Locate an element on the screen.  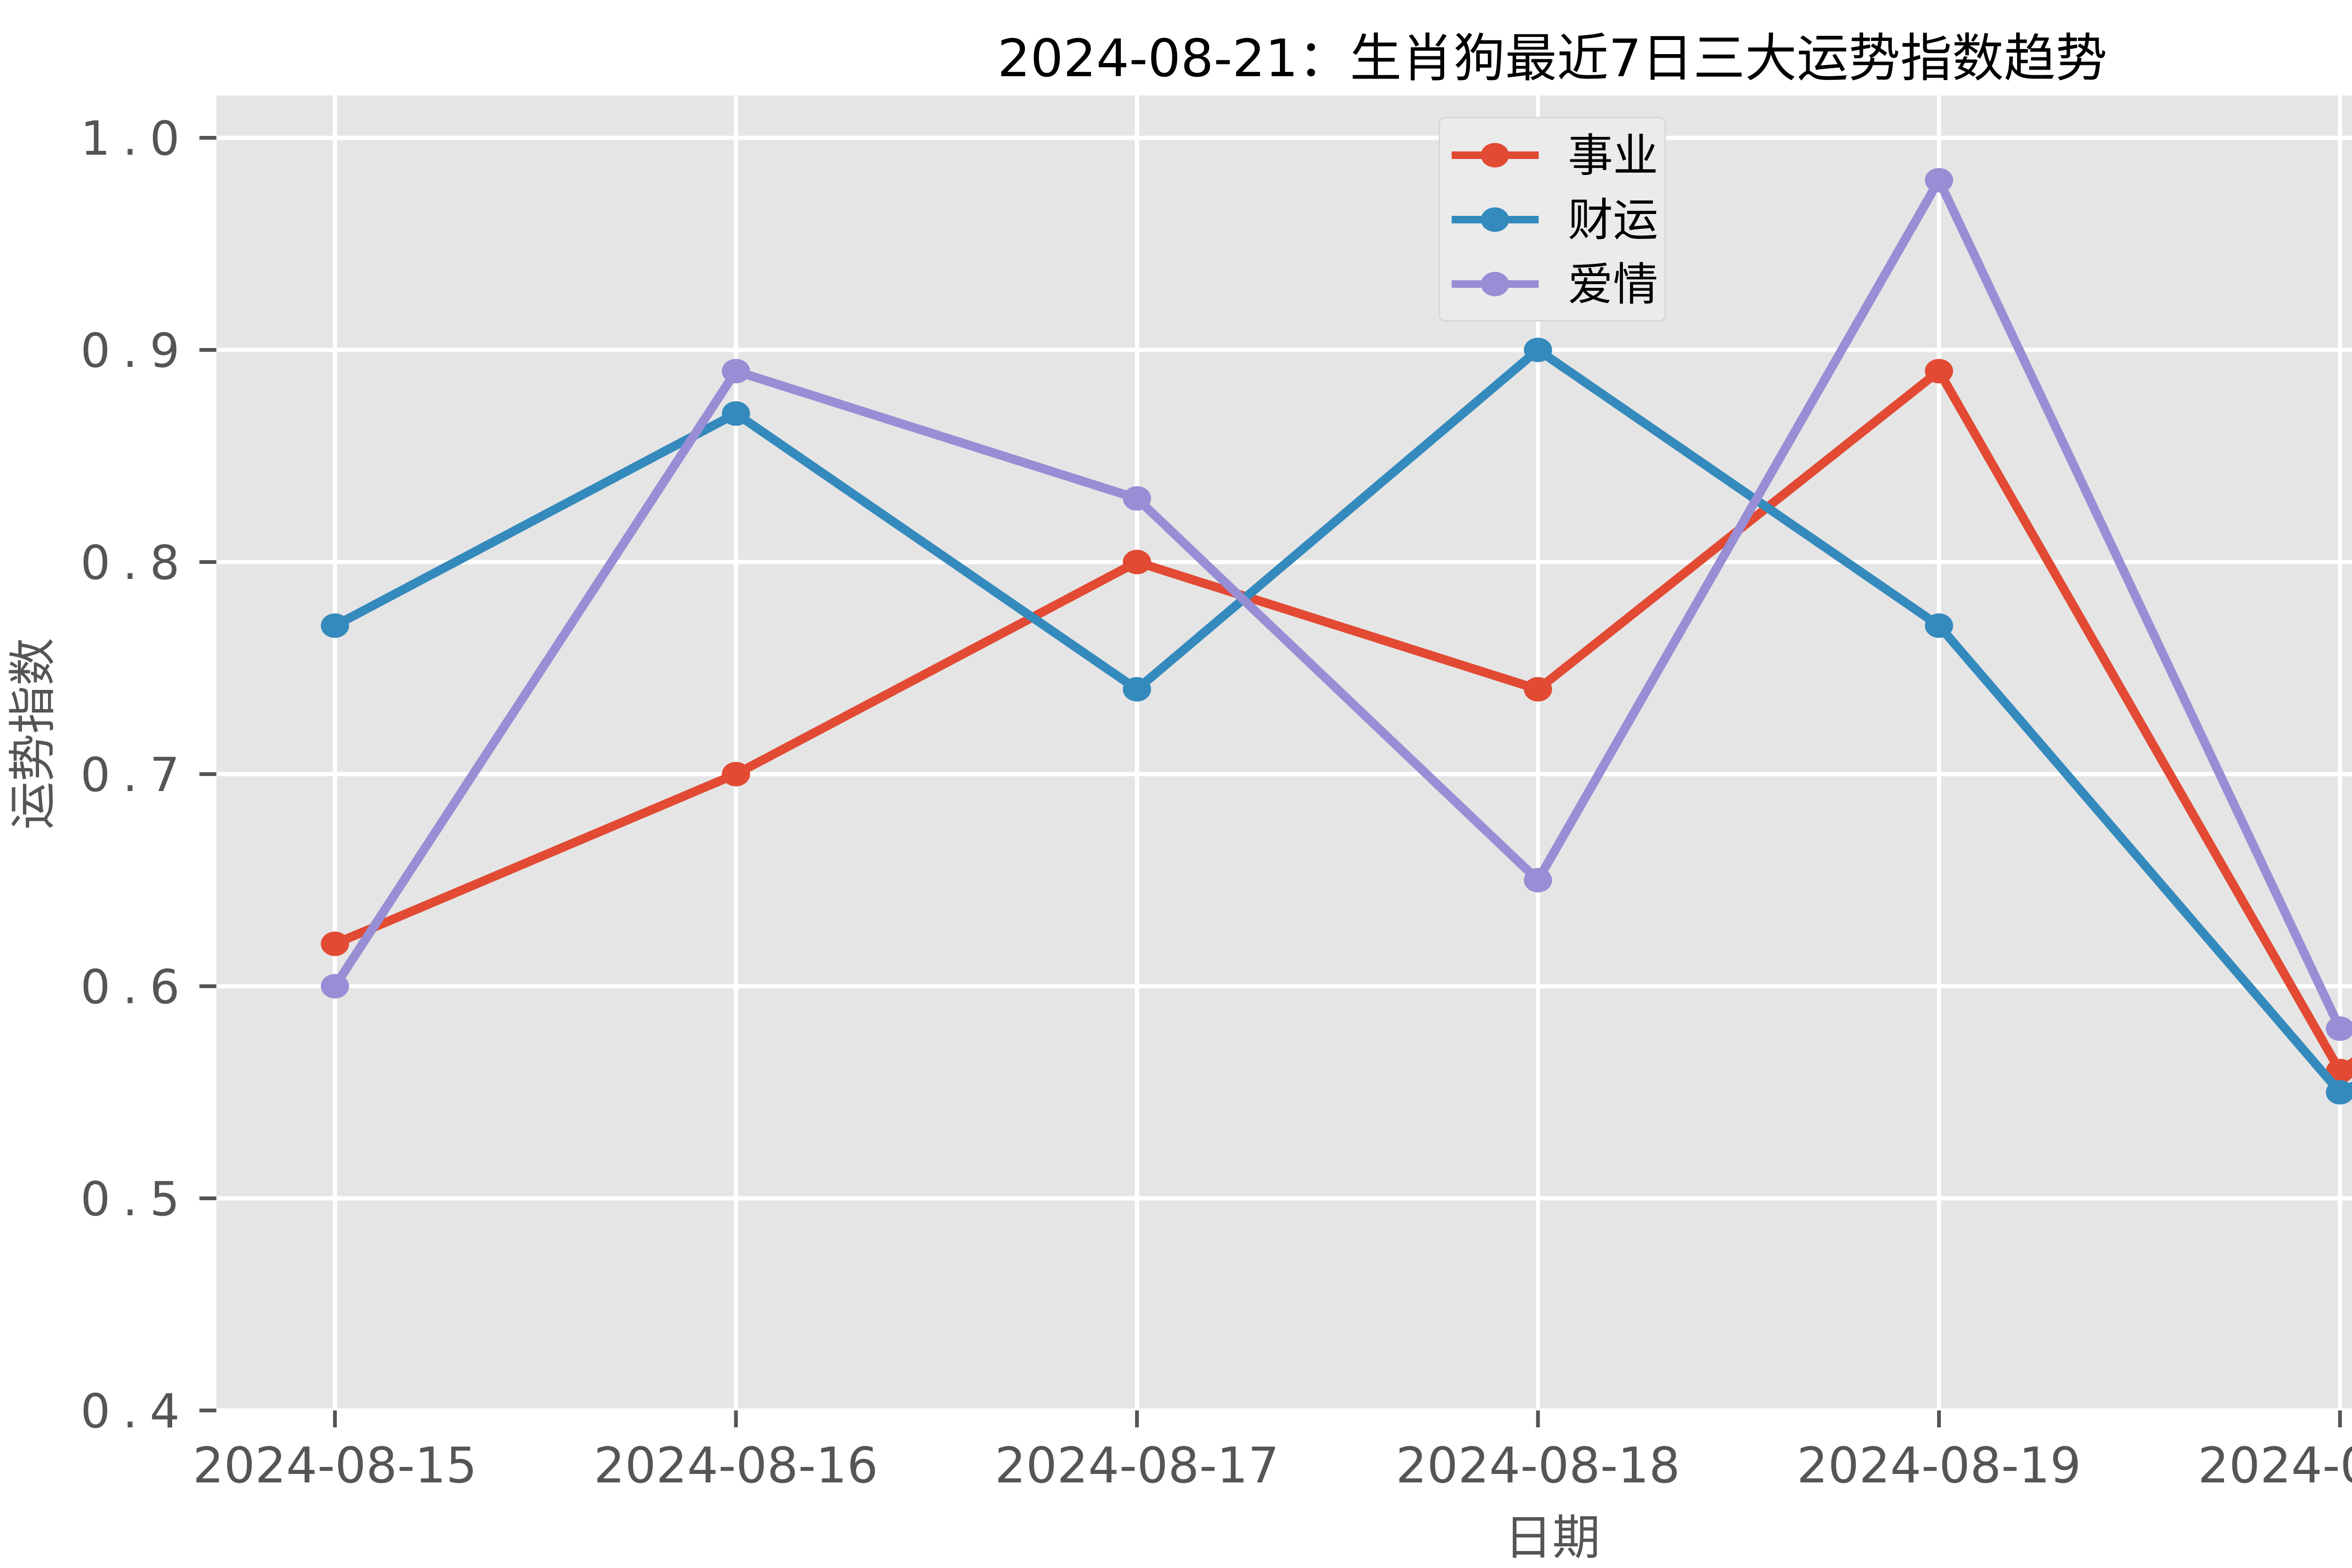
legend-item-label: 爱情 is located at coordinates (1613, 285).